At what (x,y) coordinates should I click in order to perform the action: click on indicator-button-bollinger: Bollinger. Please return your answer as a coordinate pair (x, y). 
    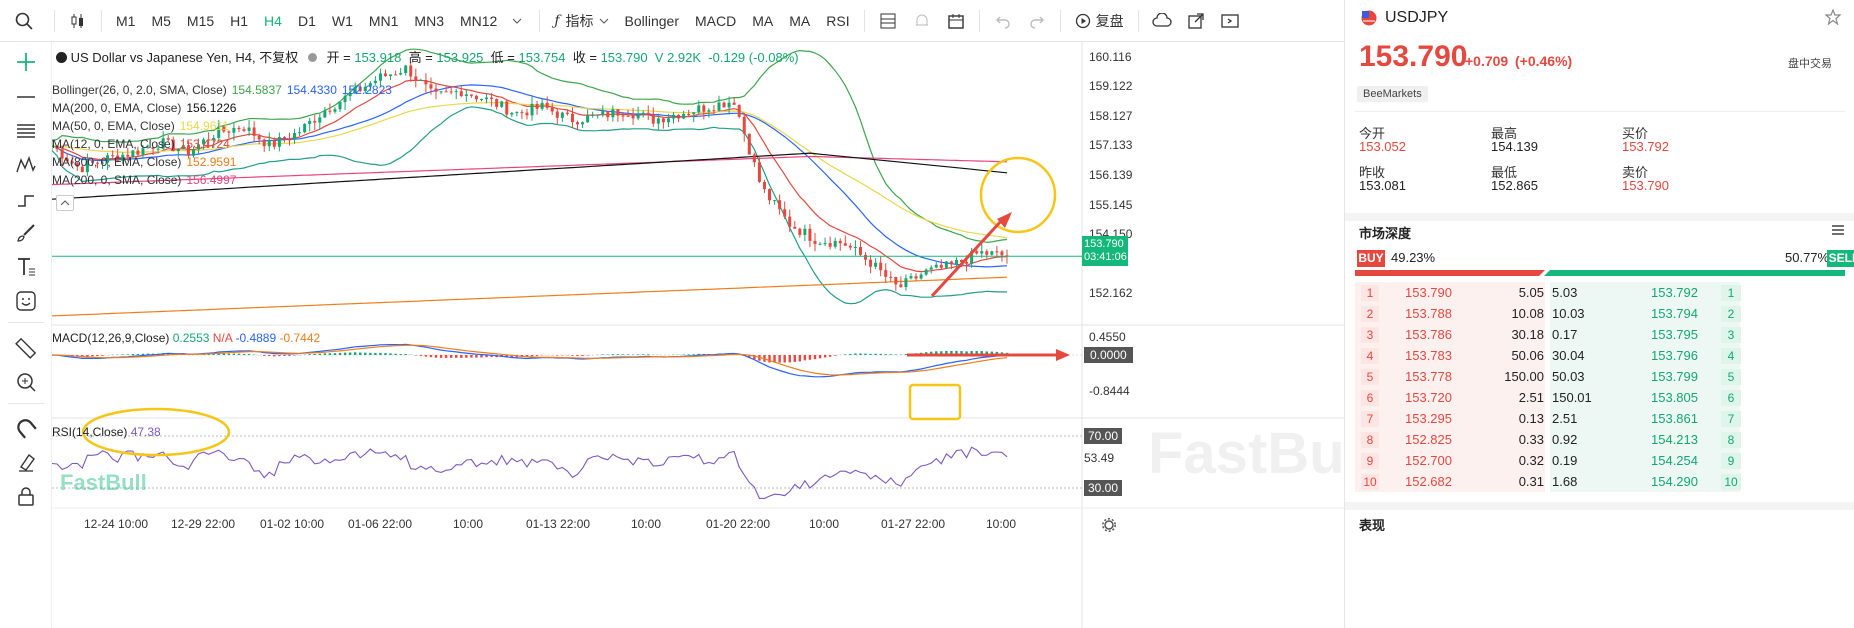
    Looking at the image, I should click on (652, 20).